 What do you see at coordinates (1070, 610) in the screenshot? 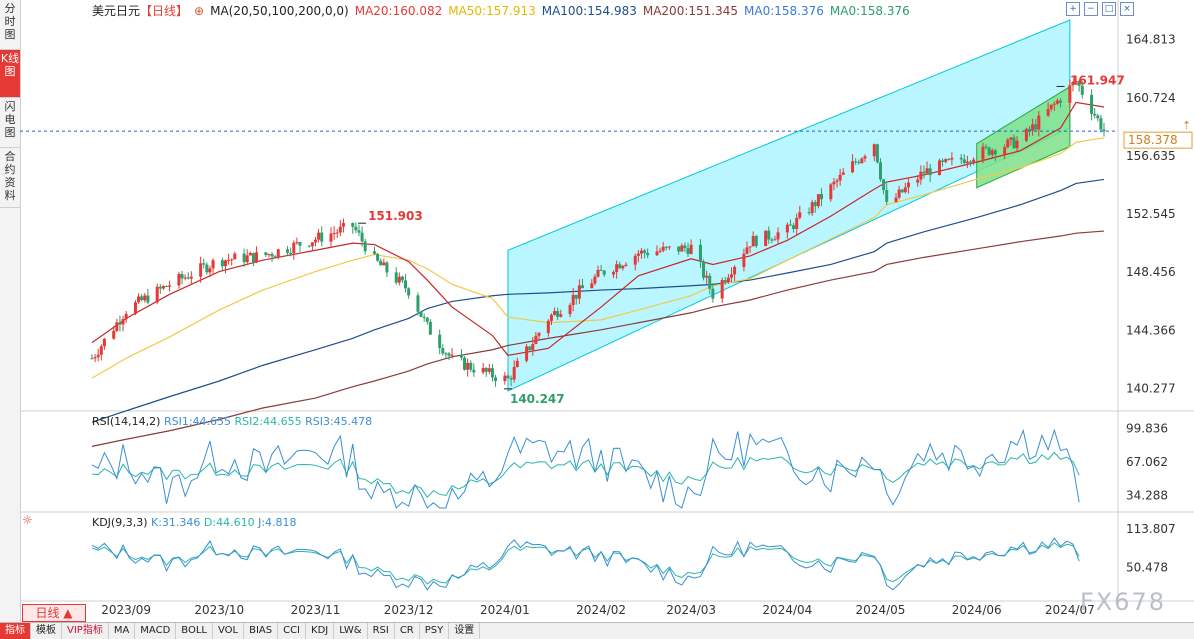
I see `x-tick-label: 2024/07` at bounding box center [1070, 610].